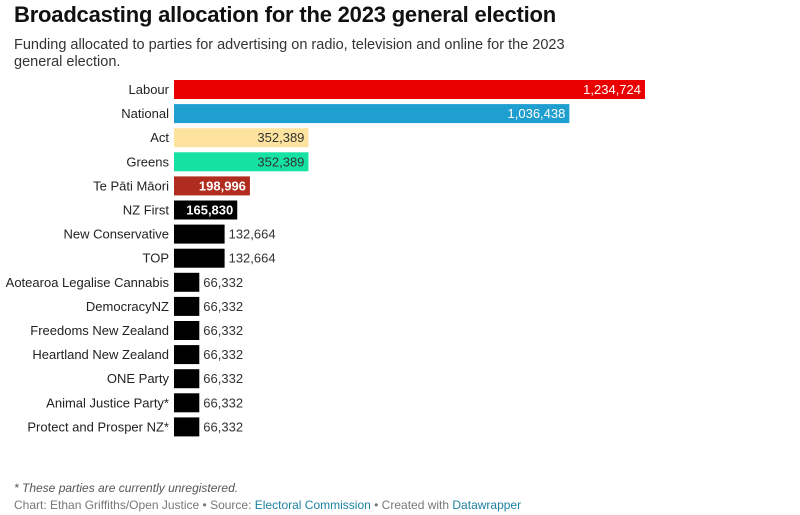  I want to click on value-label-te-p-ti-m-ori: 198,996, so click(222, 185).